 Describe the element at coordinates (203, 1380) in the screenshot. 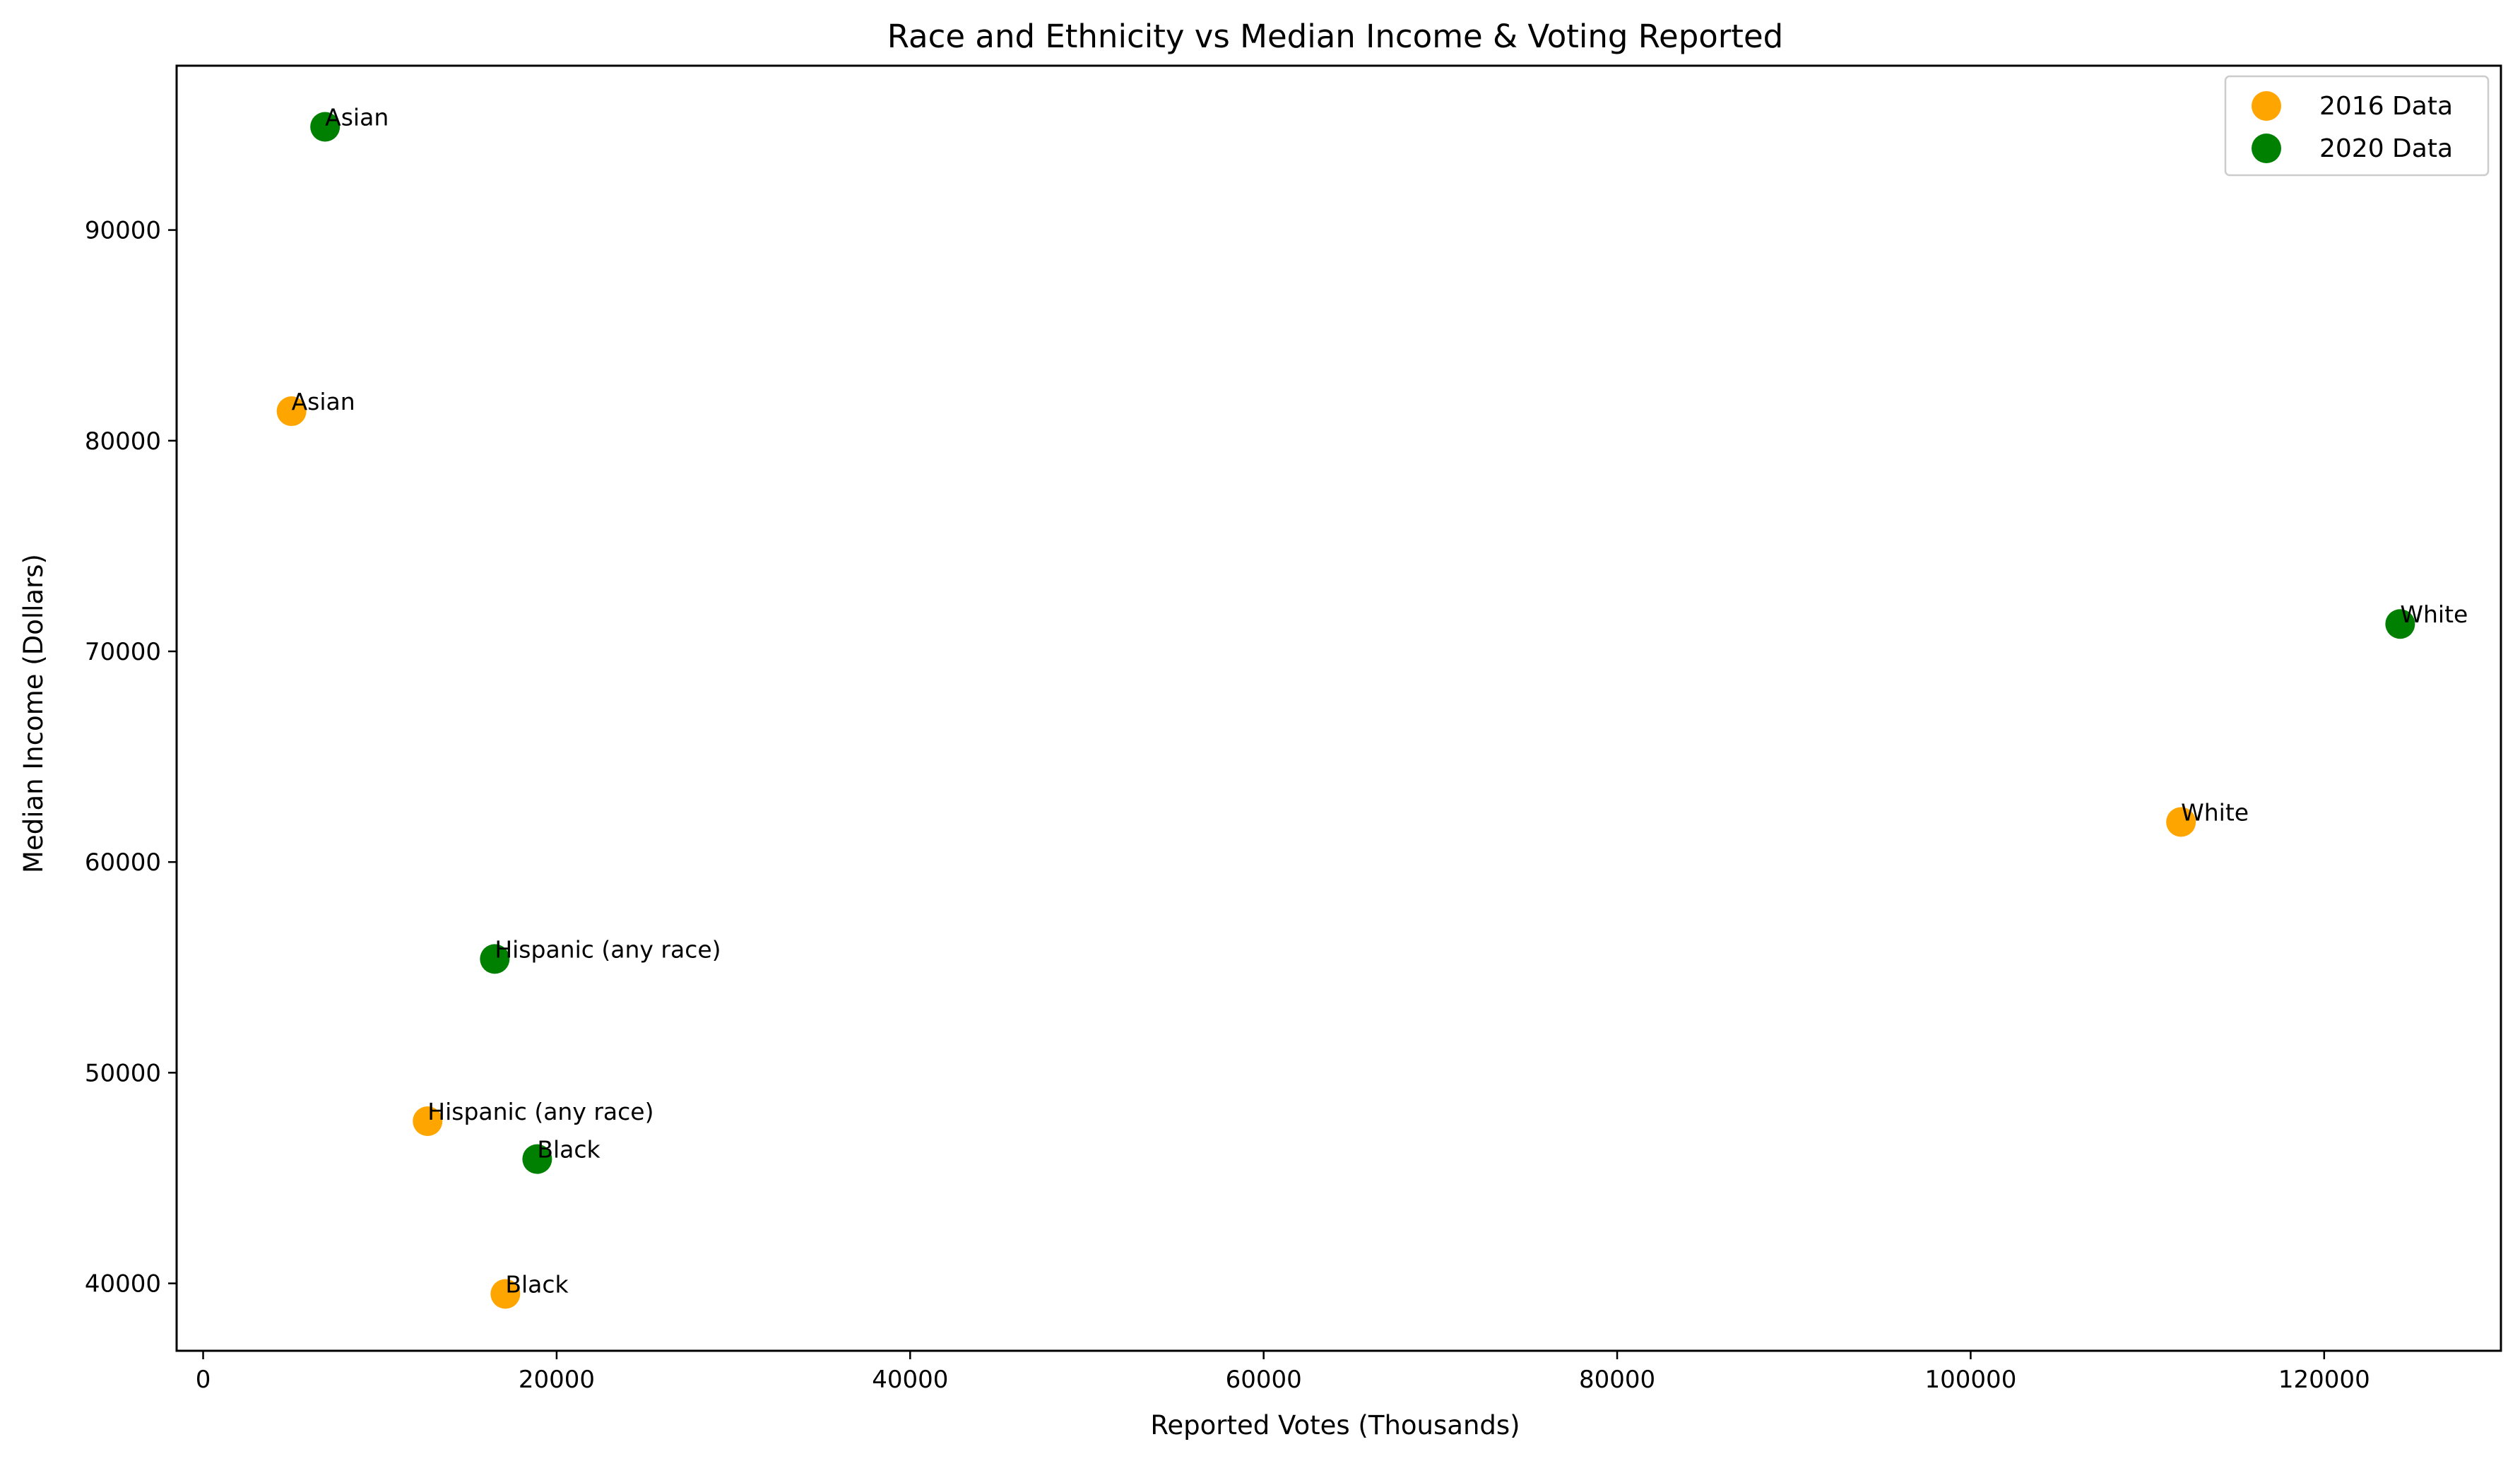

I see `x-tick-label: 0` at that location.